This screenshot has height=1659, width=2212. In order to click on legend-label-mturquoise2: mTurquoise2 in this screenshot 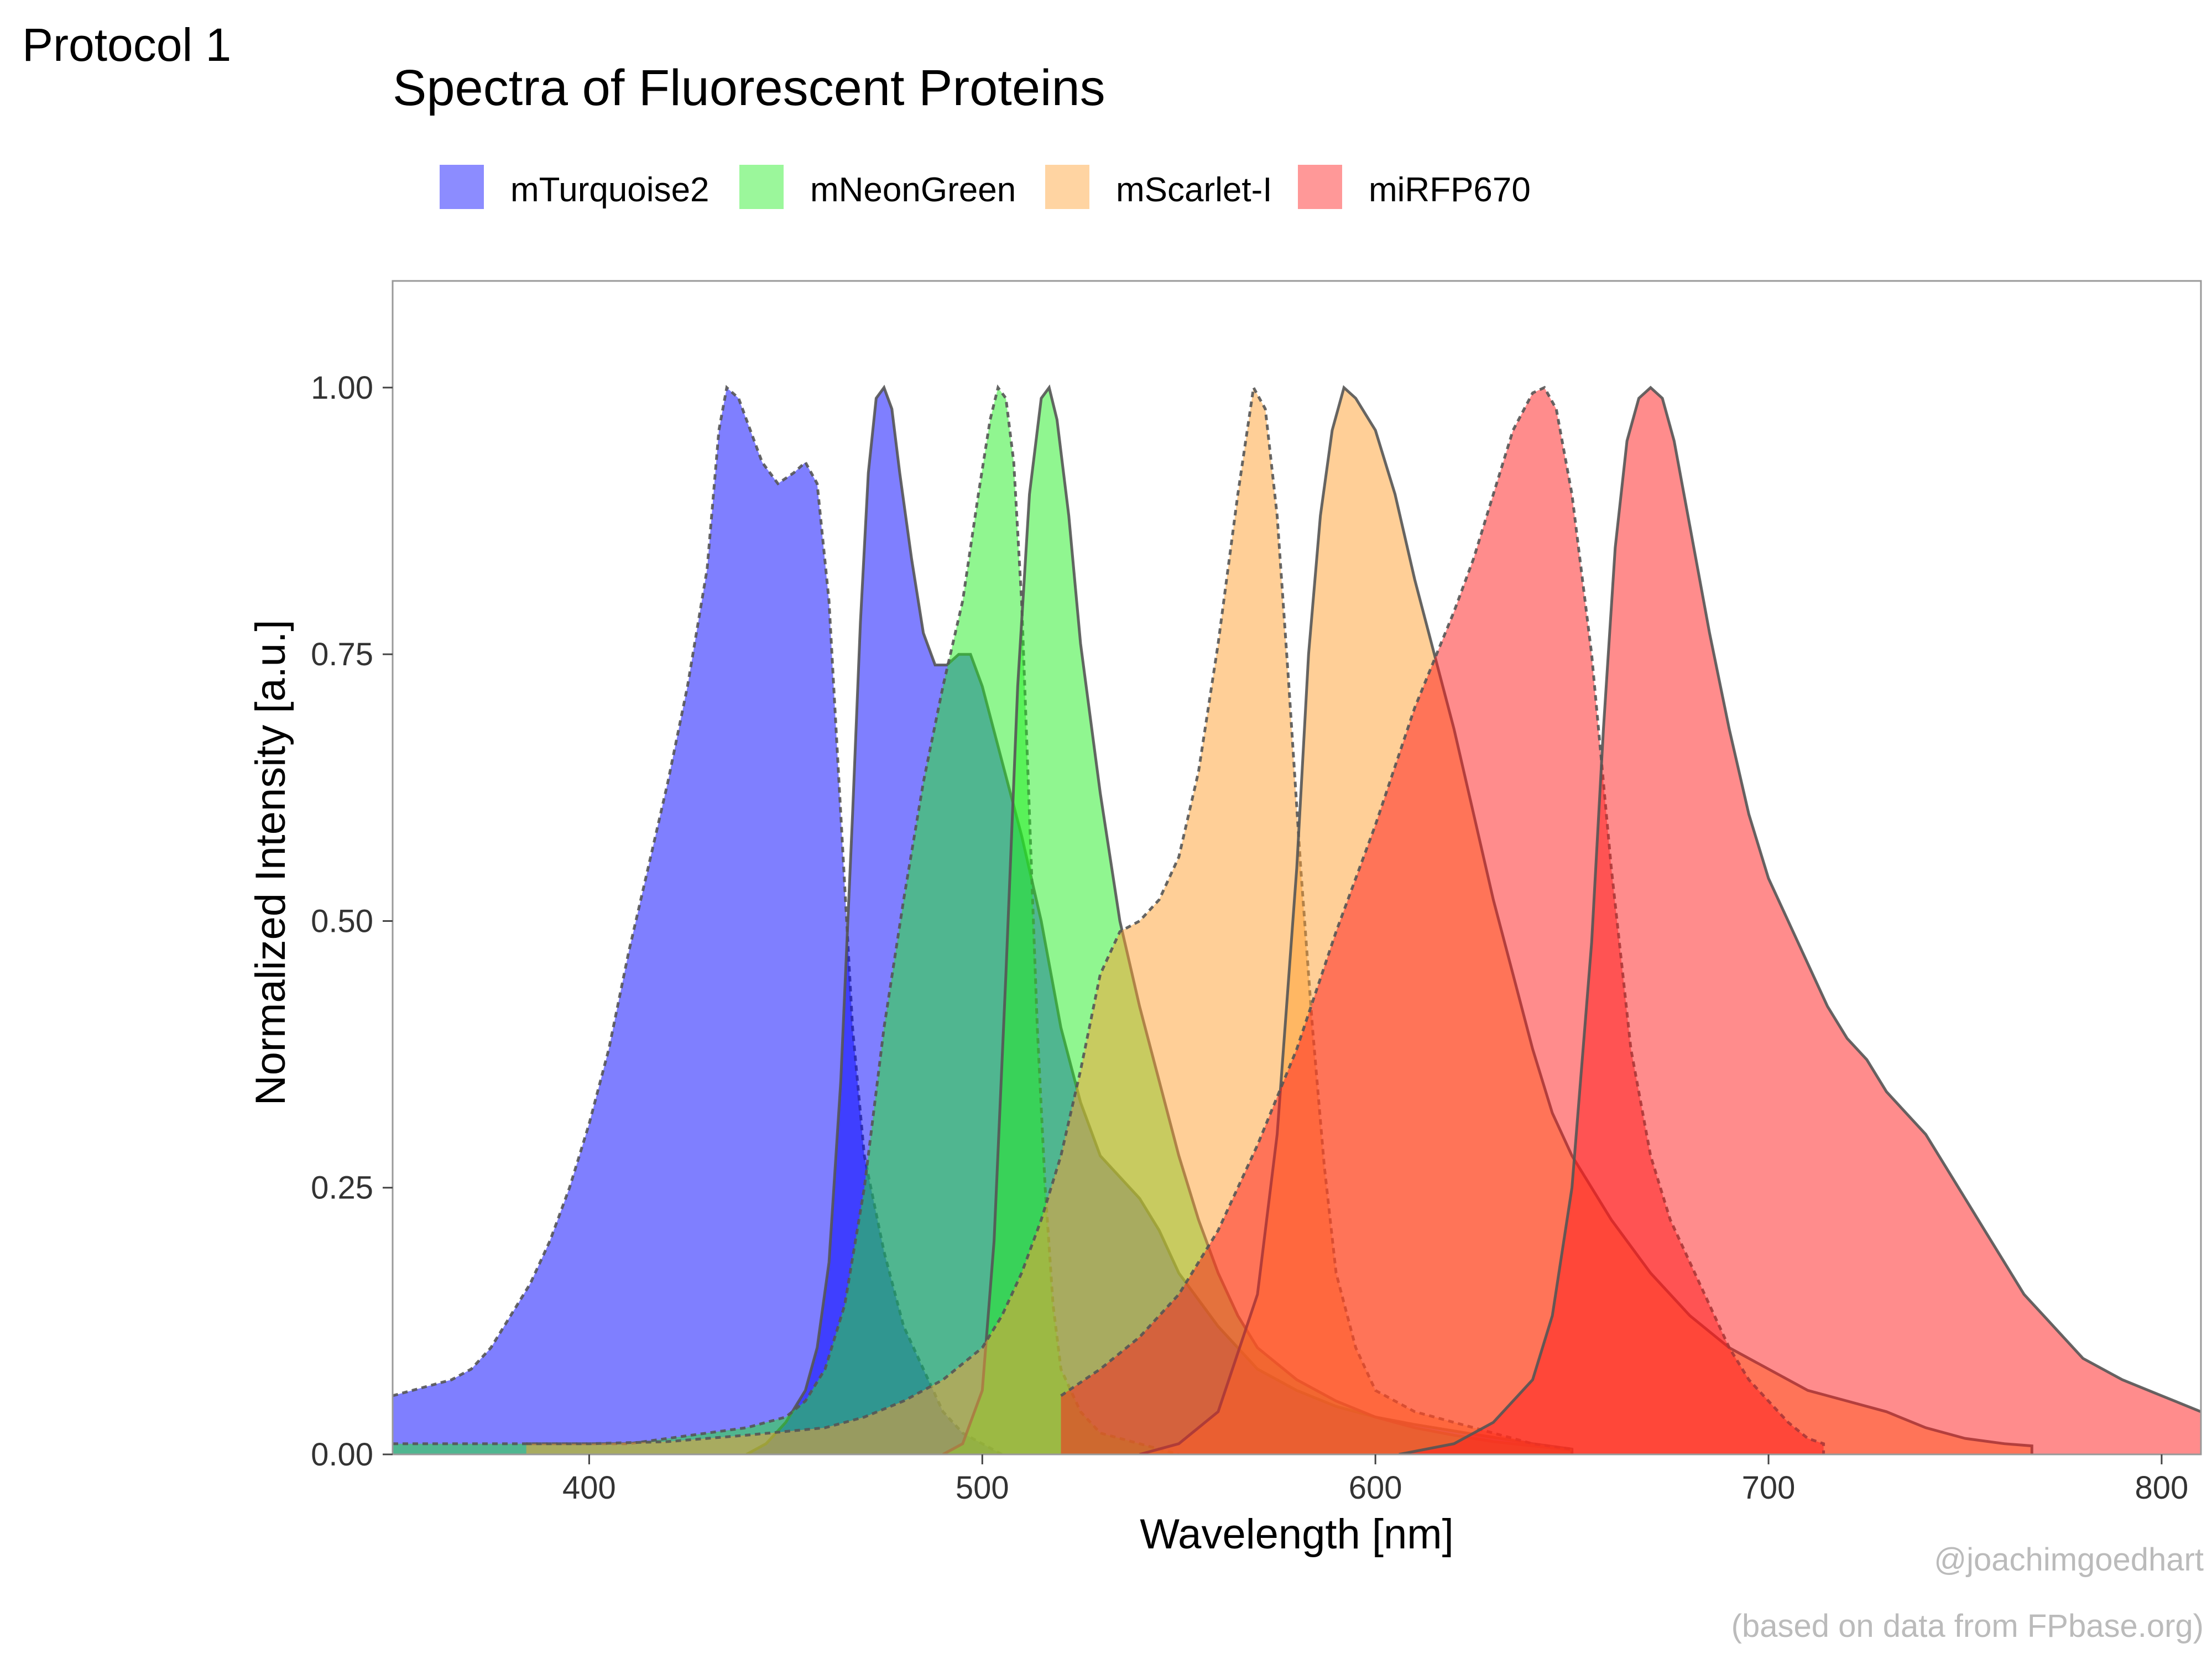, I will do `click(610, 190)`.